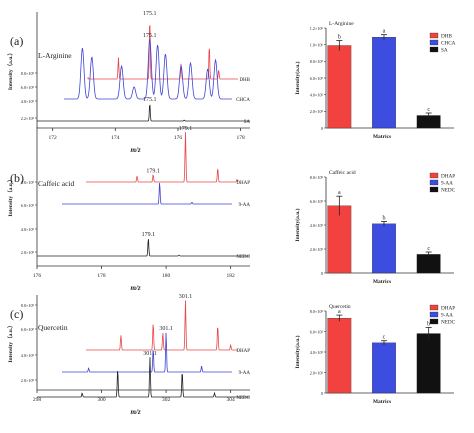 This screenshot has height=433, width=474. What do you see at coordinates (56, 183) in the screenshot?
I see `compound-name: Caffeic acid` at bounding box center [56, 183].